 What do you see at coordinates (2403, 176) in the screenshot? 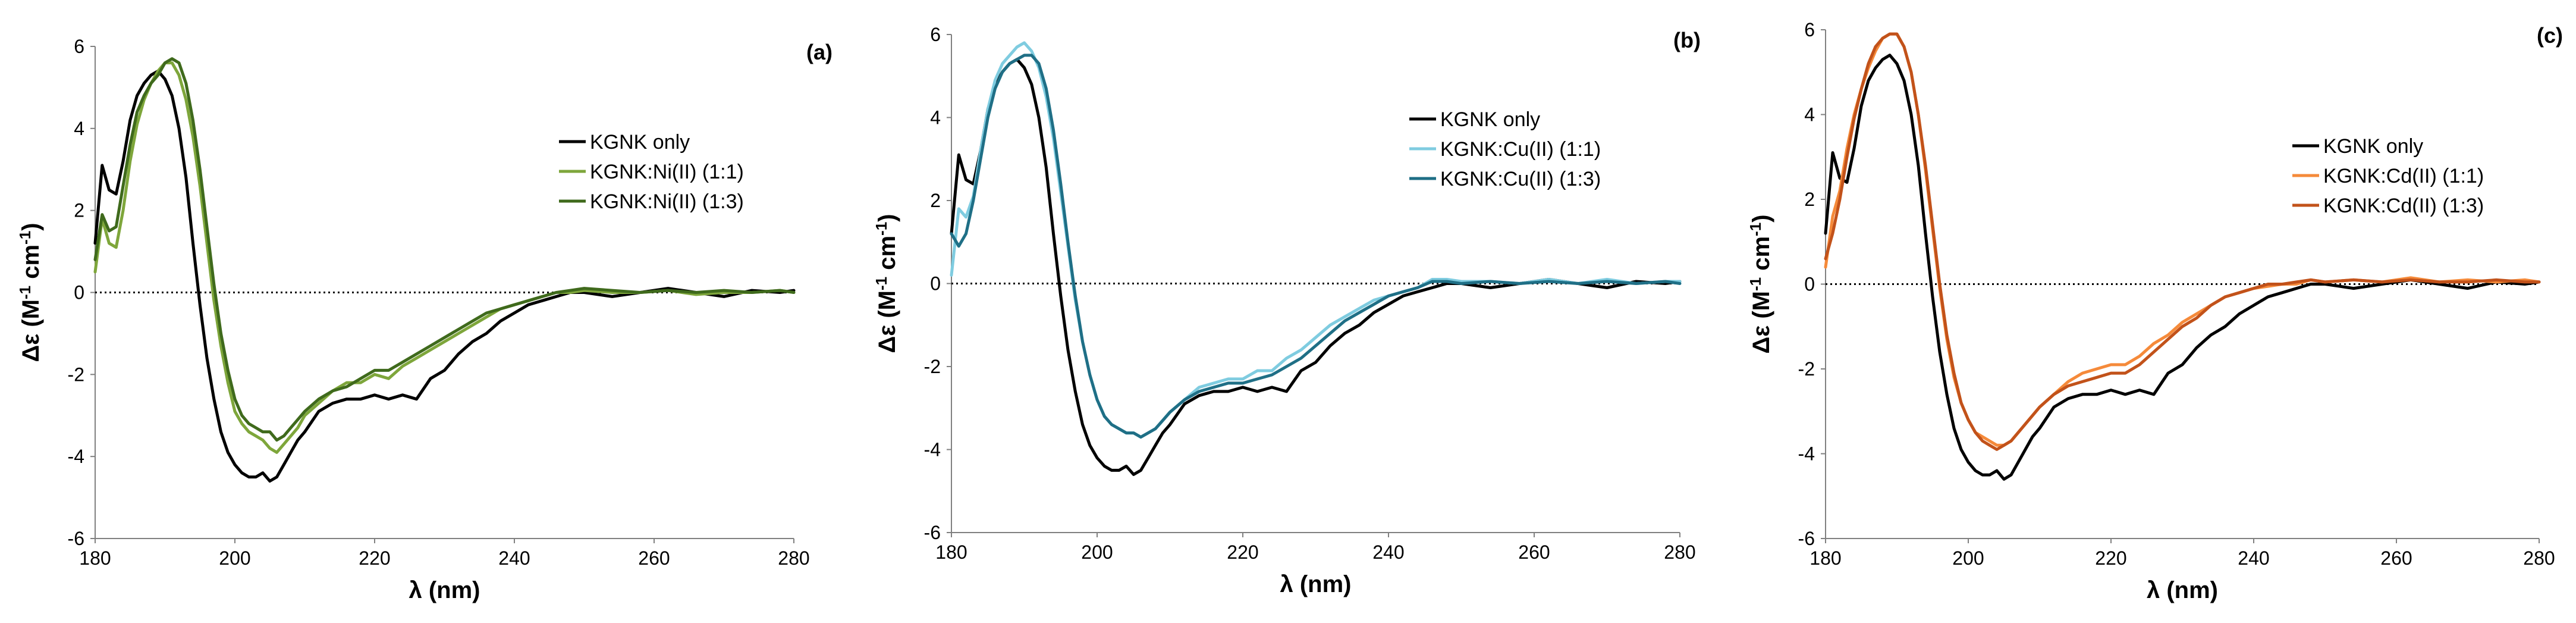
I see `legend-label: KGNK:Cd(II) (1:1)` at bounding box center [2403, 176].